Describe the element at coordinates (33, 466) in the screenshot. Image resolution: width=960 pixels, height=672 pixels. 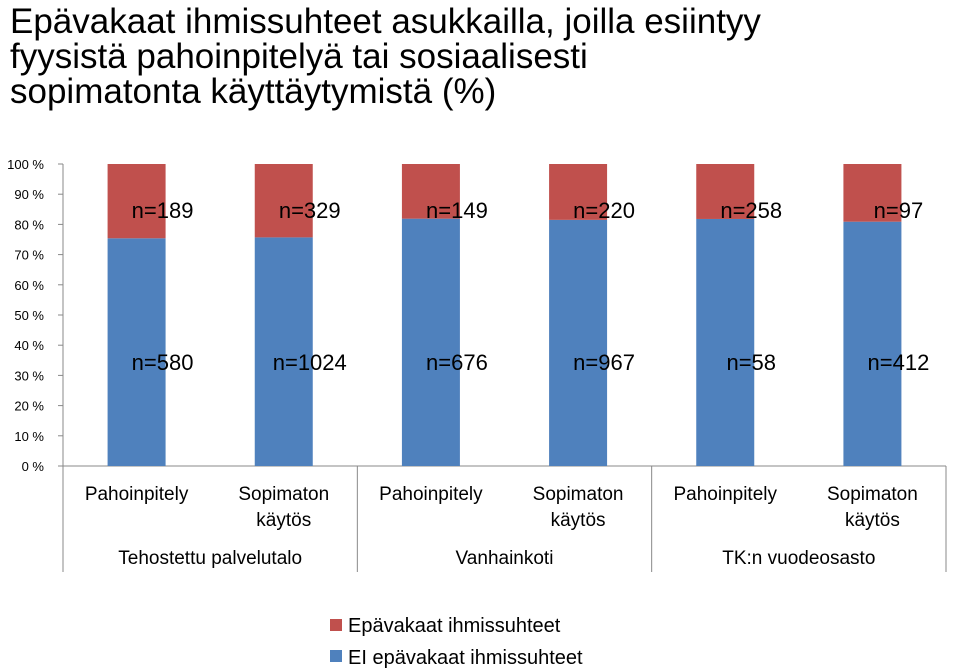
I see `y-tick-label: 0 %` at that location.